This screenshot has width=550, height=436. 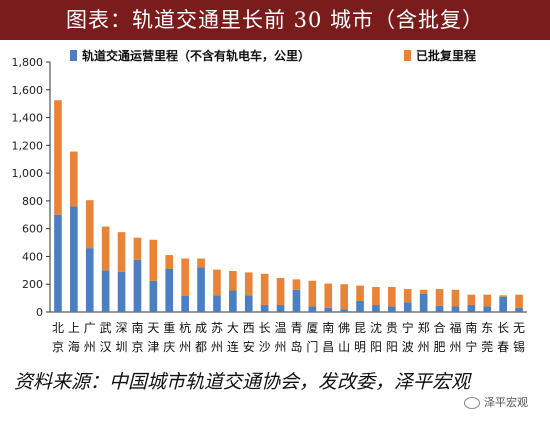 What do you see at coordinates (28, 145) in the screenshot?
I see `y-tick-label: 1,200` at bounding box center [28, 145].